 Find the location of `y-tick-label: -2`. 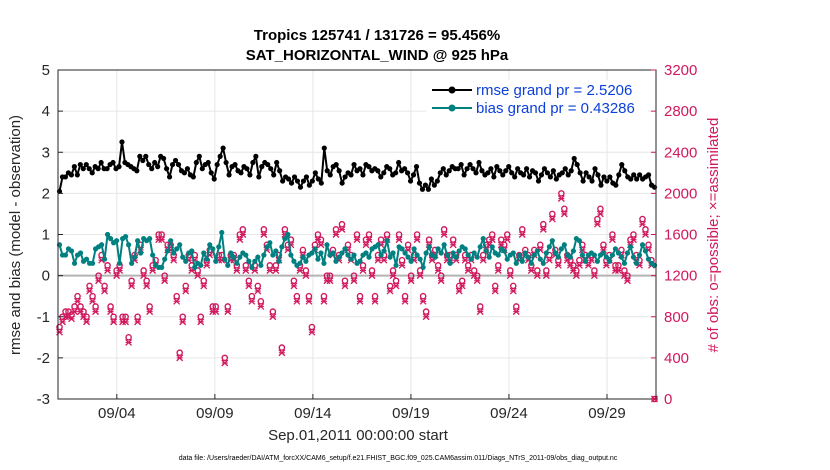

y-tick-label: -2 is located at coordinates (43, 358).